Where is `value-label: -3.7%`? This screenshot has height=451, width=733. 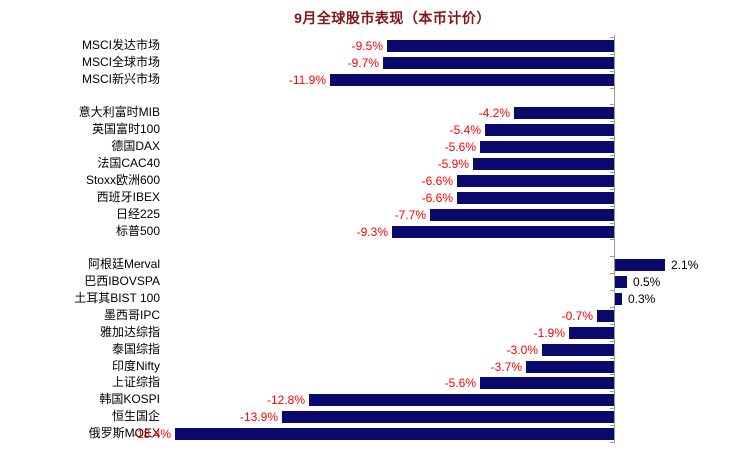 value-label: -3.7% is located at coordinates (506, 367).